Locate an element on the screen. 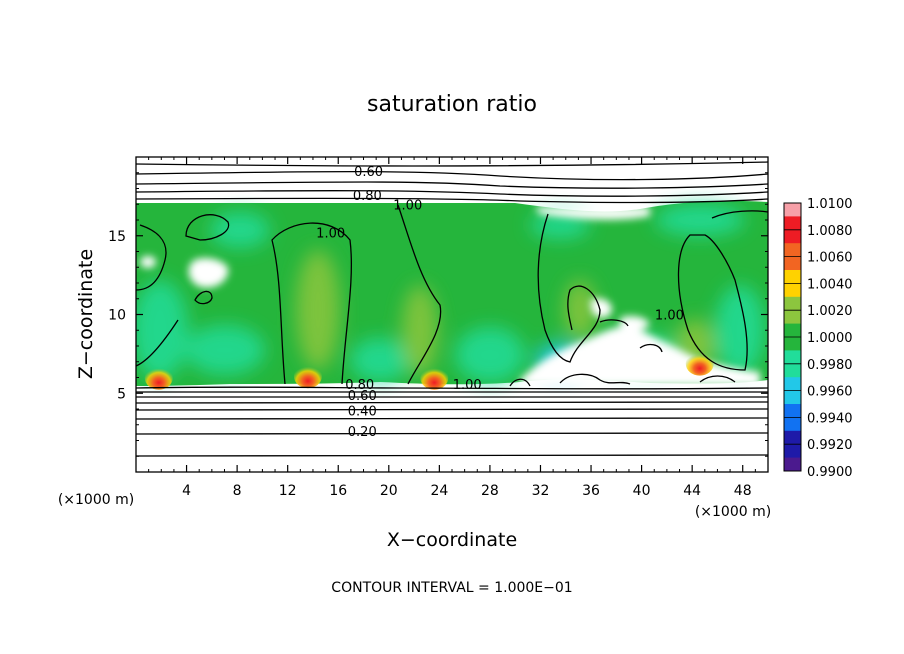  colorbar-label-6: 0.9980 is located at coordinates (830, 365).